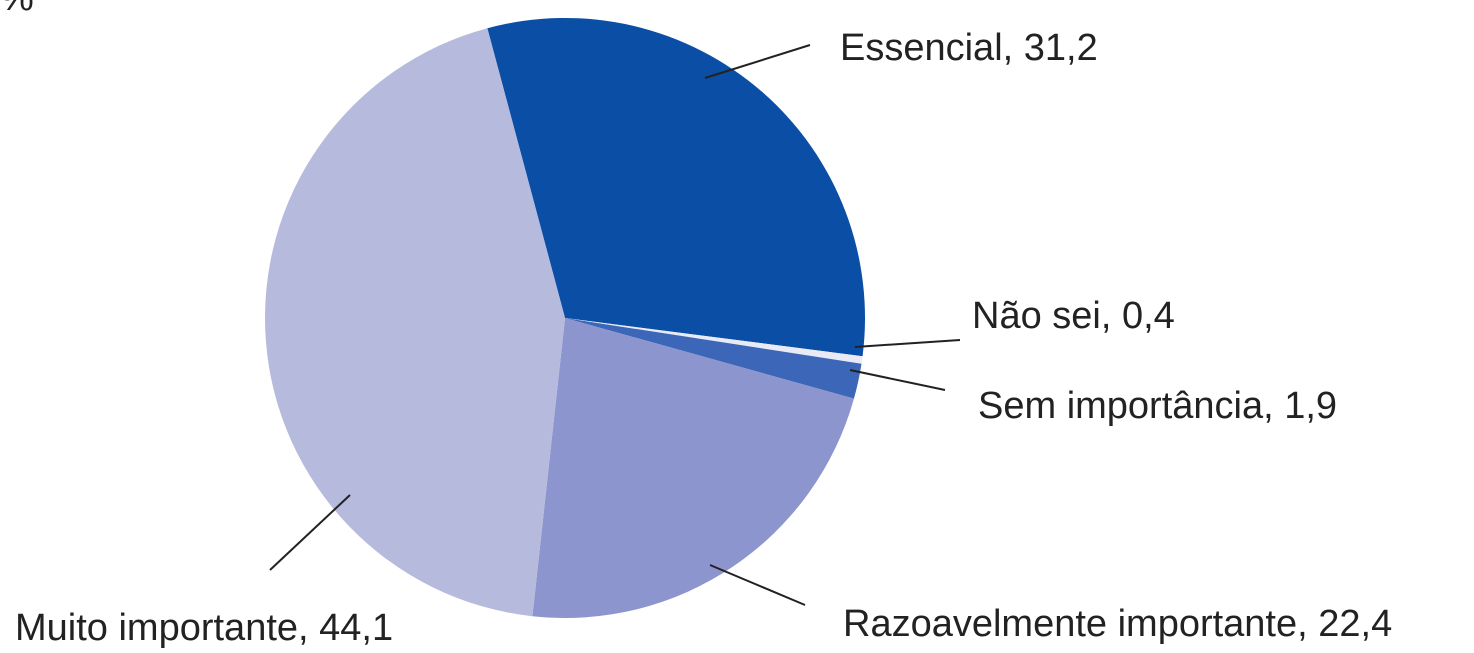 This screenshot has width=1474, height=653. I want to click on slice-label: Razoavelmente importante, 22,4, so click(1117, 624).